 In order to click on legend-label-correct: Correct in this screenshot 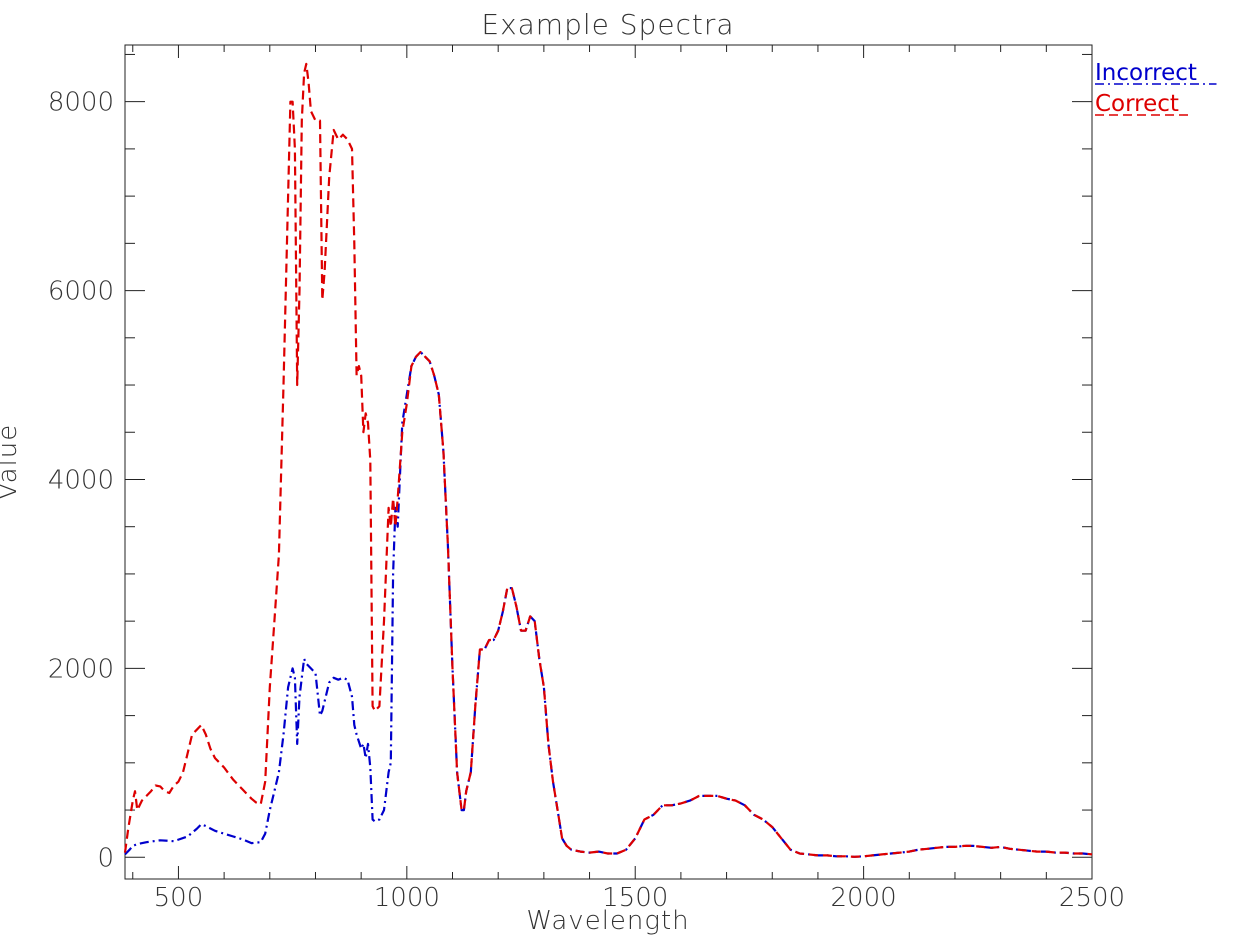, I will do `click(1137, 104)`.